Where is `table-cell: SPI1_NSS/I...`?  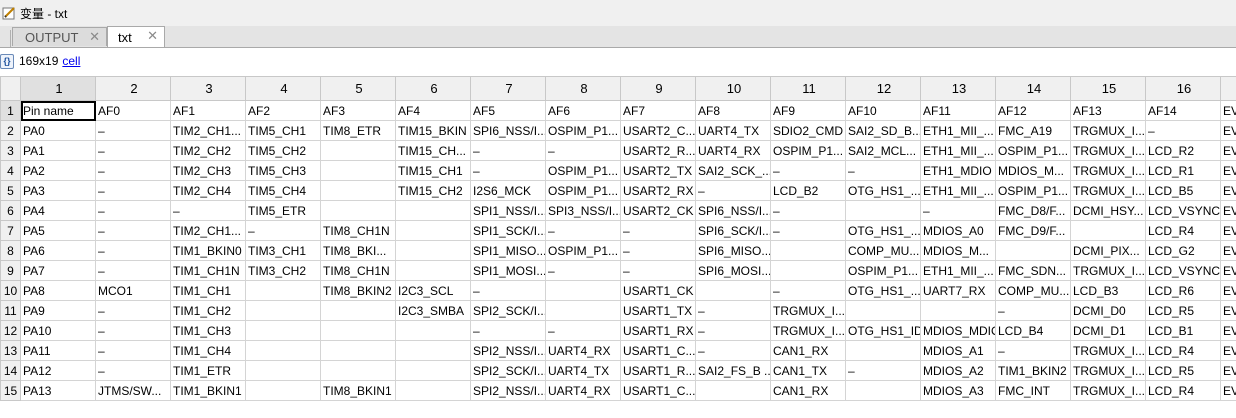 table-cell: SPI1_NSS/I... is located at coordinates (508, 210).